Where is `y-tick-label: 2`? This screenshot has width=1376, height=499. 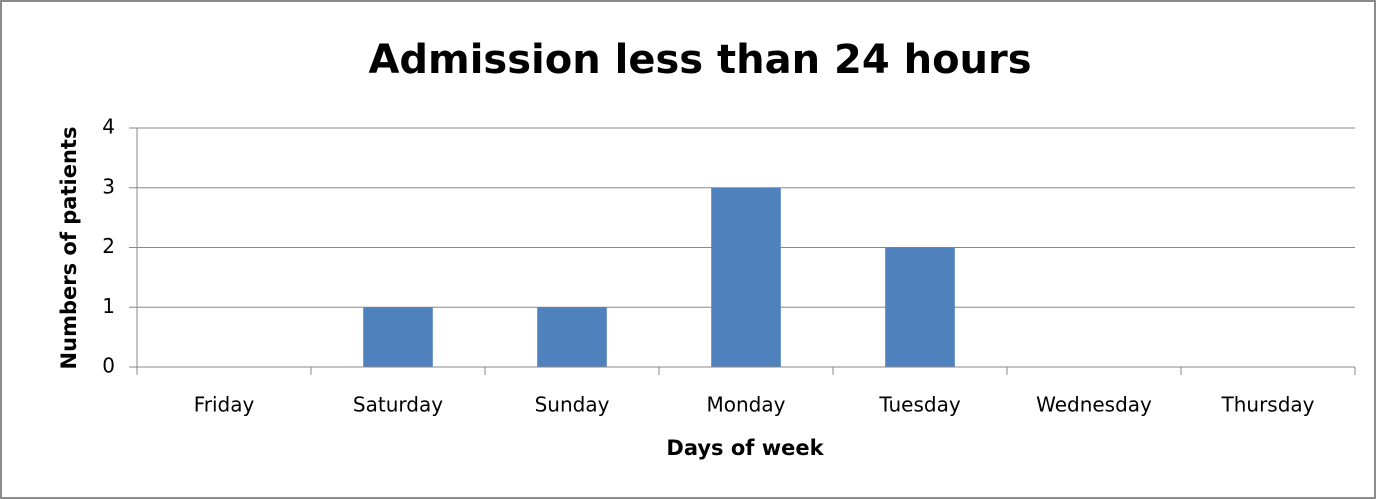 y-tick-label: 2 is located at coordinates (108, 246).